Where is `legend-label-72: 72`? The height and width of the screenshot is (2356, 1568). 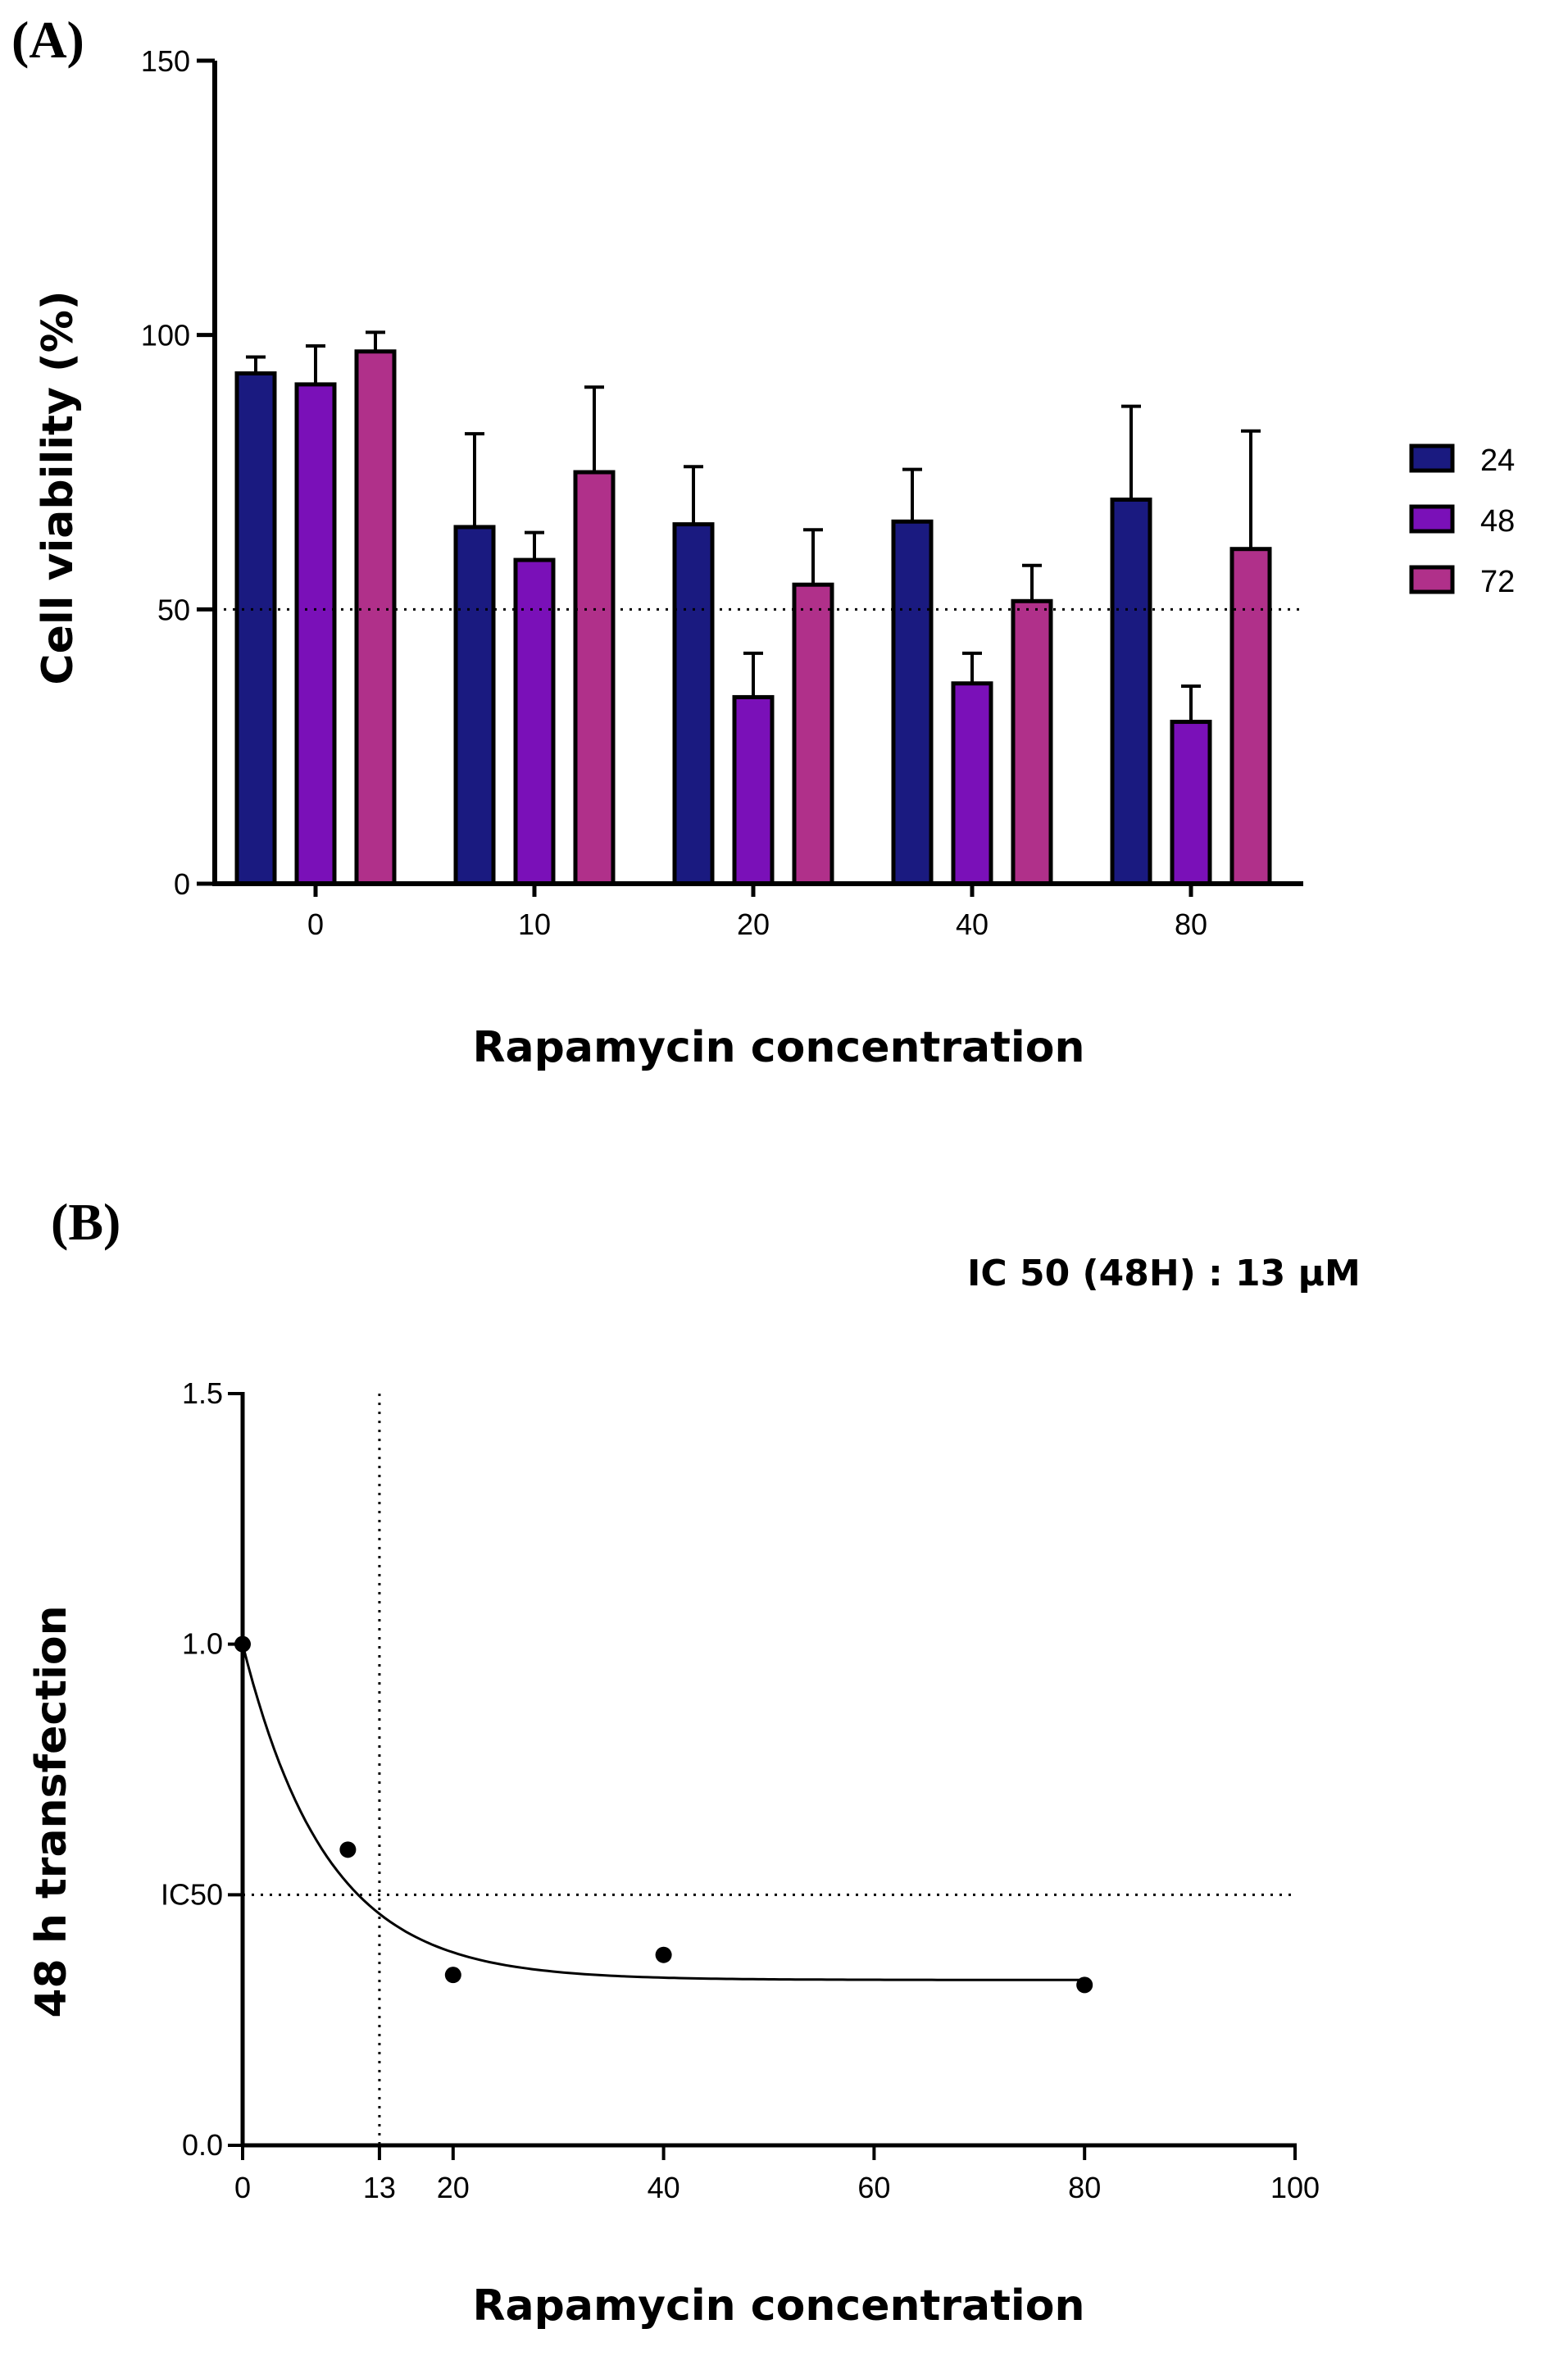
legend-label-72: 72 is located at coordinates (1497, 582).